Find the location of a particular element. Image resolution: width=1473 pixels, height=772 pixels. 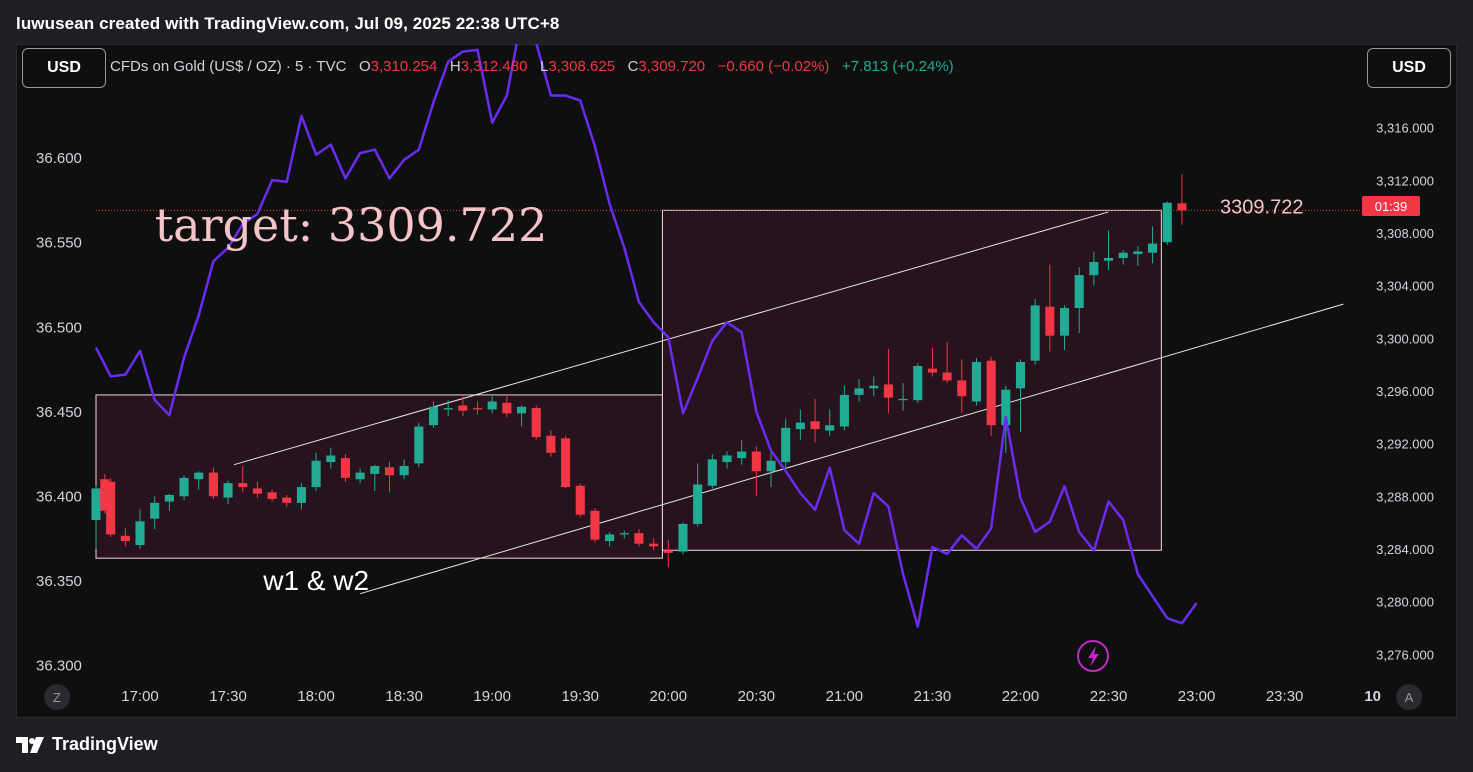

time-axis-tick: 19:00 is located at coordinates (492, 696).